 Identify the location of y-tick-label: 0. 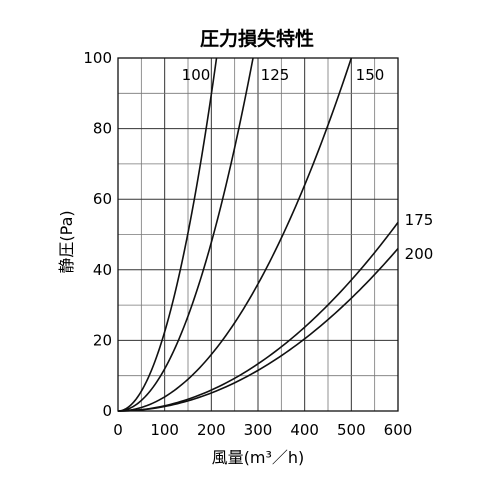
(107, 411).